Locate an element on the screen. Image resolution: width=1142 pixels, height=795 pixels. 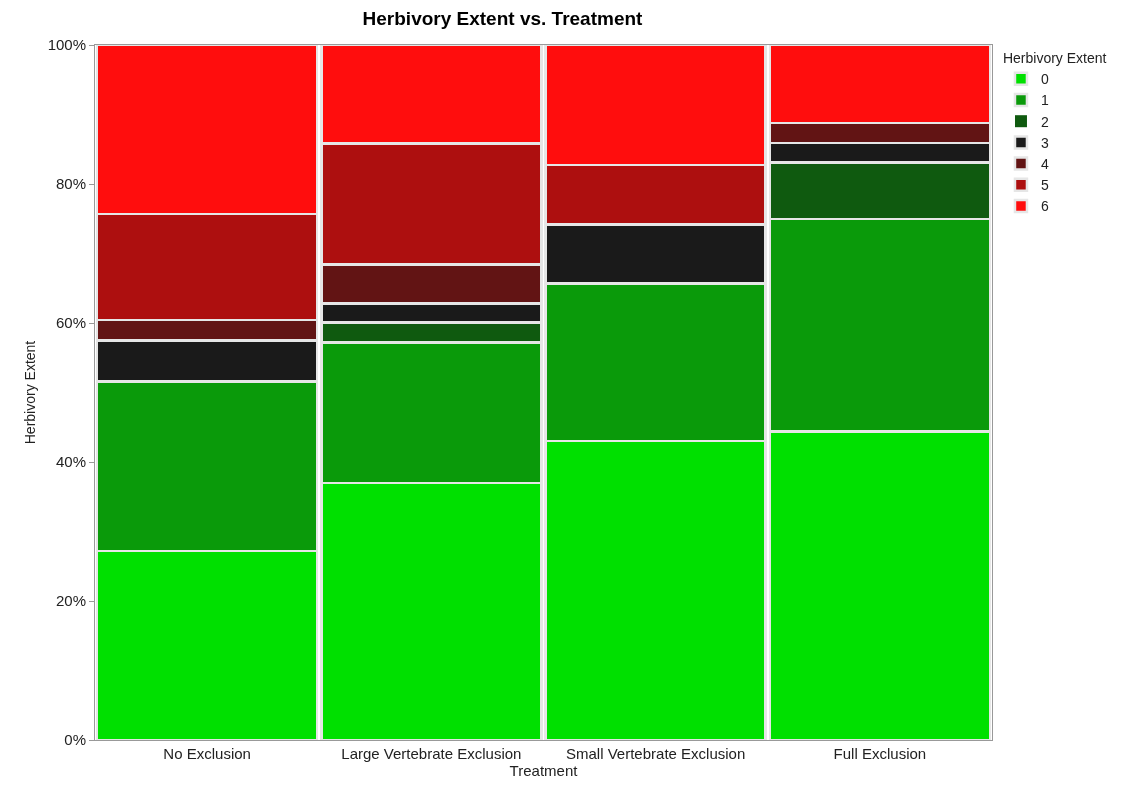
y-tick-label: 60% is located at coordinates (70, 323).